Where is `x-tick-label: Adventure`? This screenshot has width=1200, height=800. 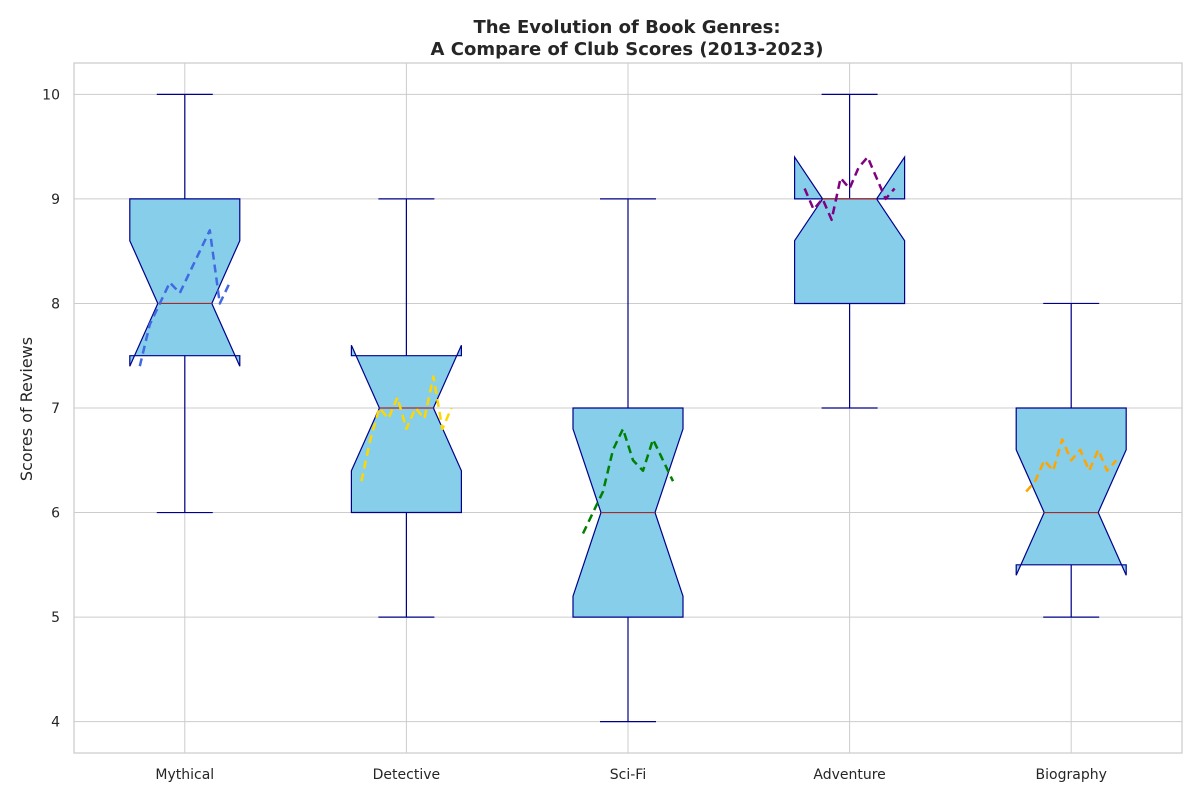 x-tick-label: Adventure is located at coordinates (849, 775).